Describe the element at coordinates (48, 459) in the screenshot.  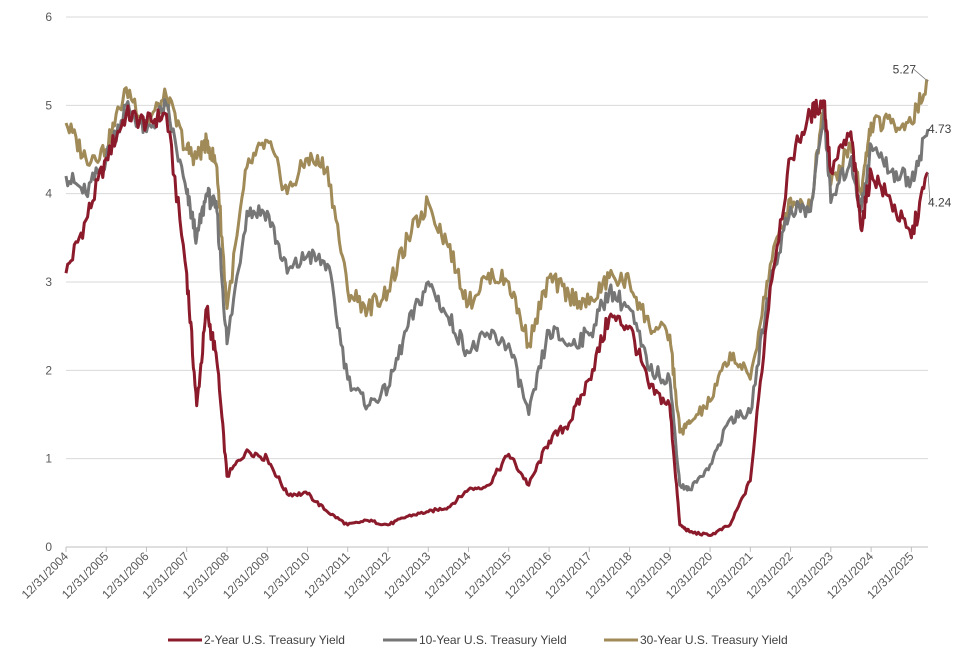
I see `y-tick-label: 1` at that location.